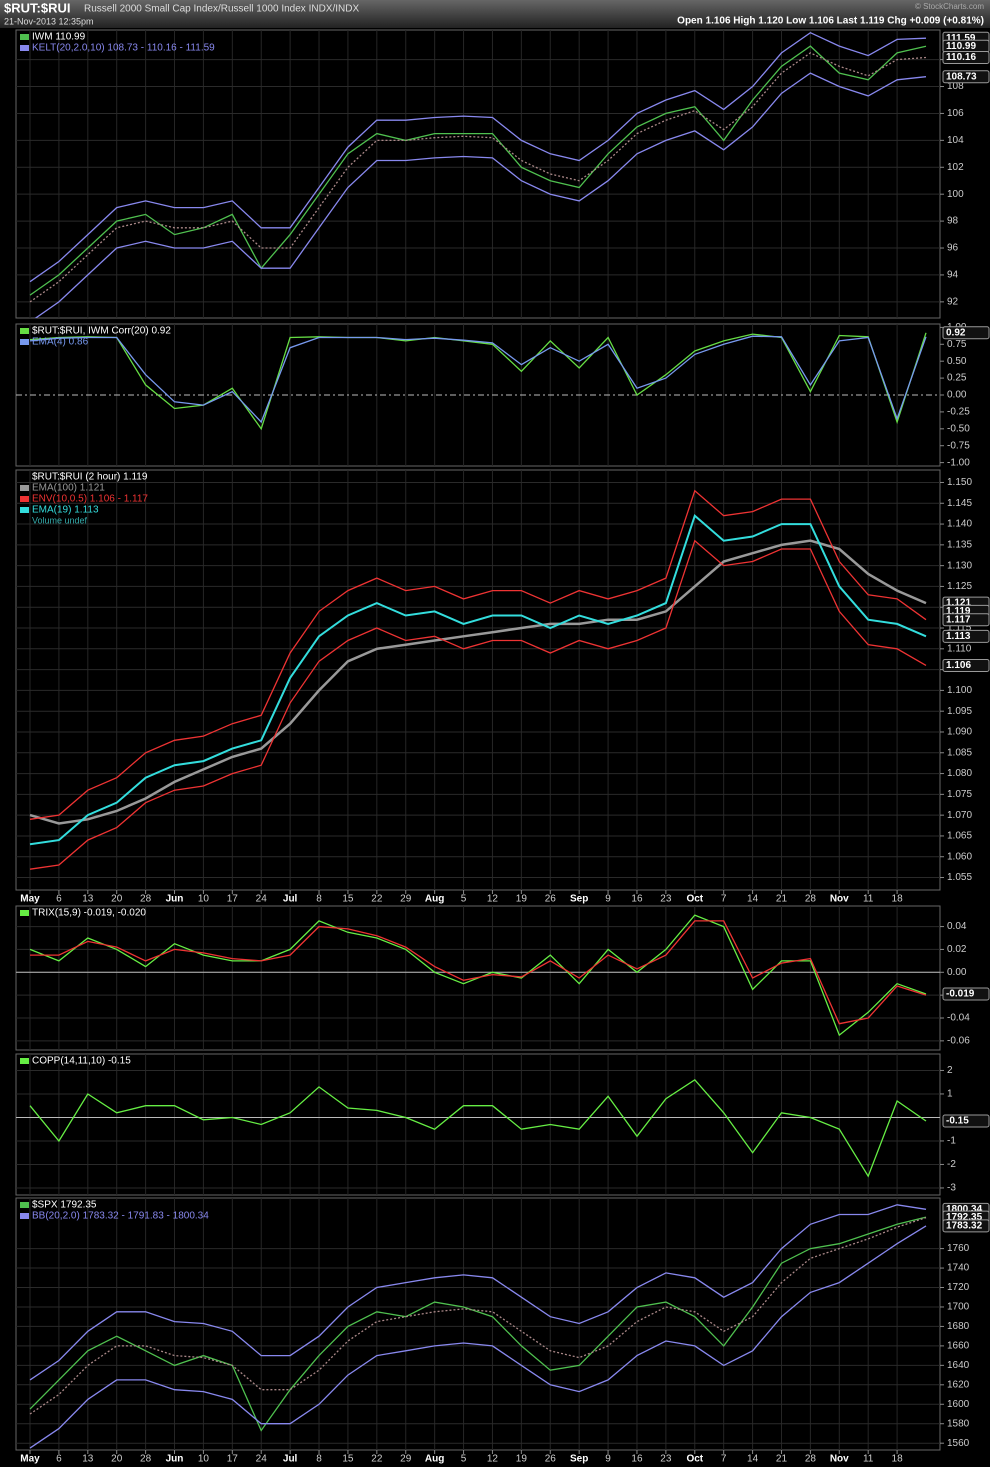 This screenshot has width=990, height=1467. What do you see at coordinates (958, 636) in the screenshot?
I see `value-tag: 1.113` at bounding box center [958, 636].